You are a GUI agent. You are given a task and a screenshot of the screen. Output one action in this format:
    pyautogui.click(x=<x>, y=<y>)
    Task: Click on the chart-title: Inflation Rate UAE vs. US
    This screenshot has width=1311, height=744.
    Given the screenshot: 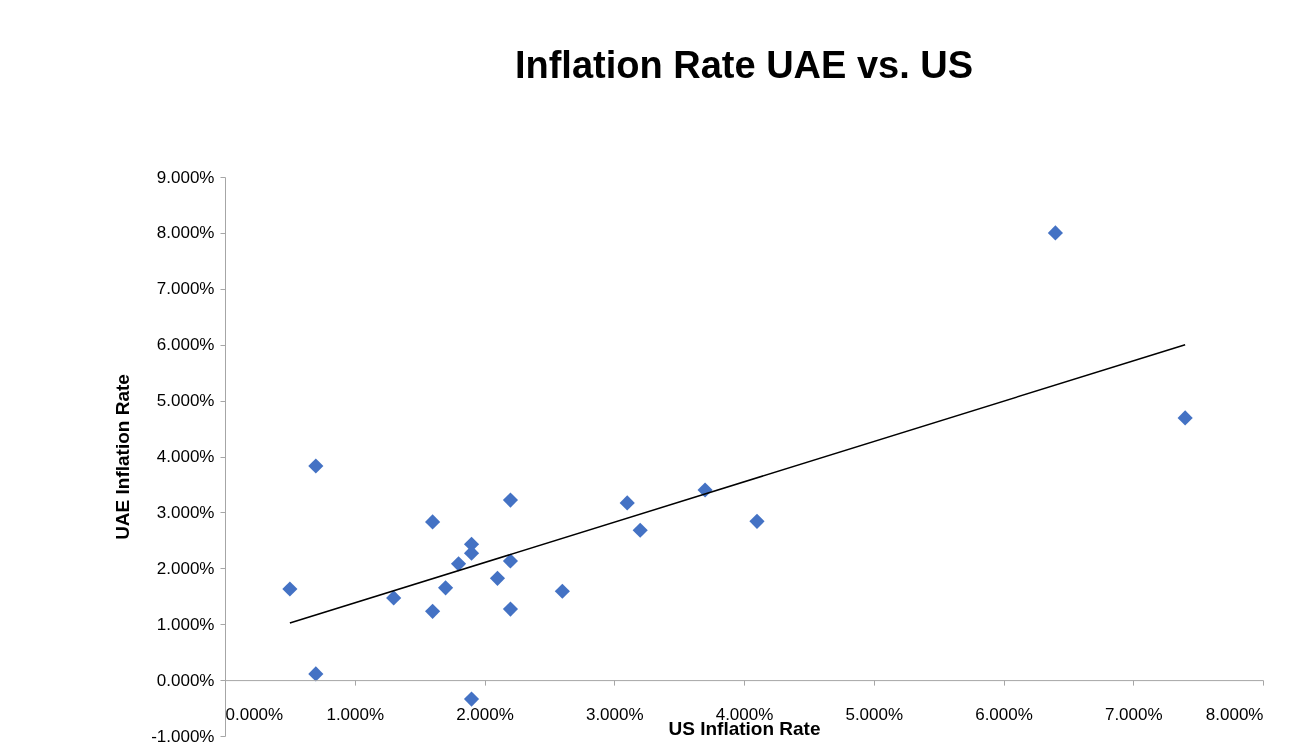 What is the action you would take?
    pyautogui.click(x=744, y=65)
    